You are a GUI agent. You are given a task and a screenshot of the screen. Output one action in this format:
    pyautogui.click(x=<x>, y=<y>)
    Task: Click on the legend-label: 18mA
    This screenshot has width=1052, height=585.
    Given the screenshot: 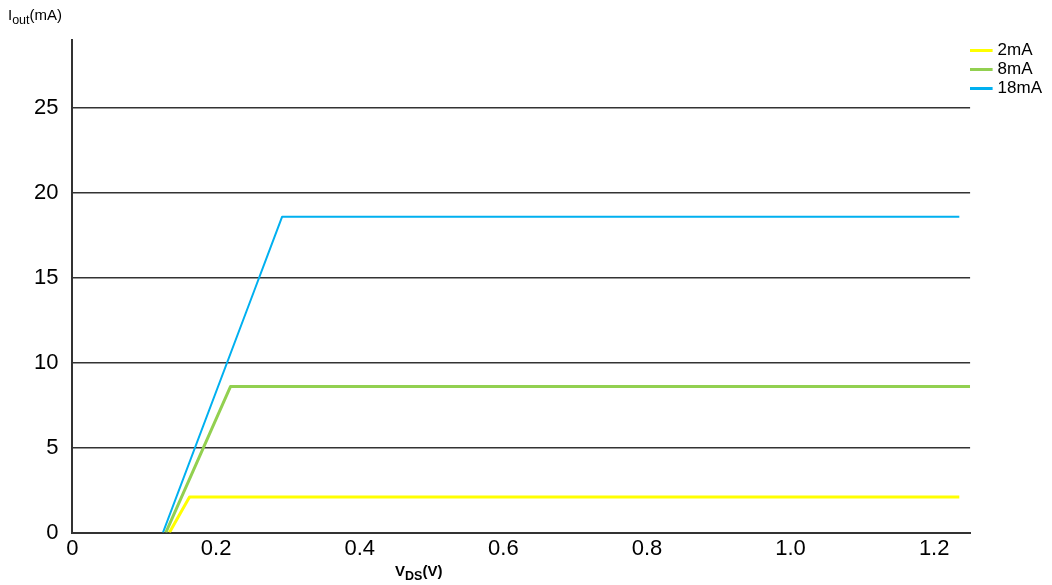 What is the action you would take?
    pyautogui.click(x=1020, y=88)
    